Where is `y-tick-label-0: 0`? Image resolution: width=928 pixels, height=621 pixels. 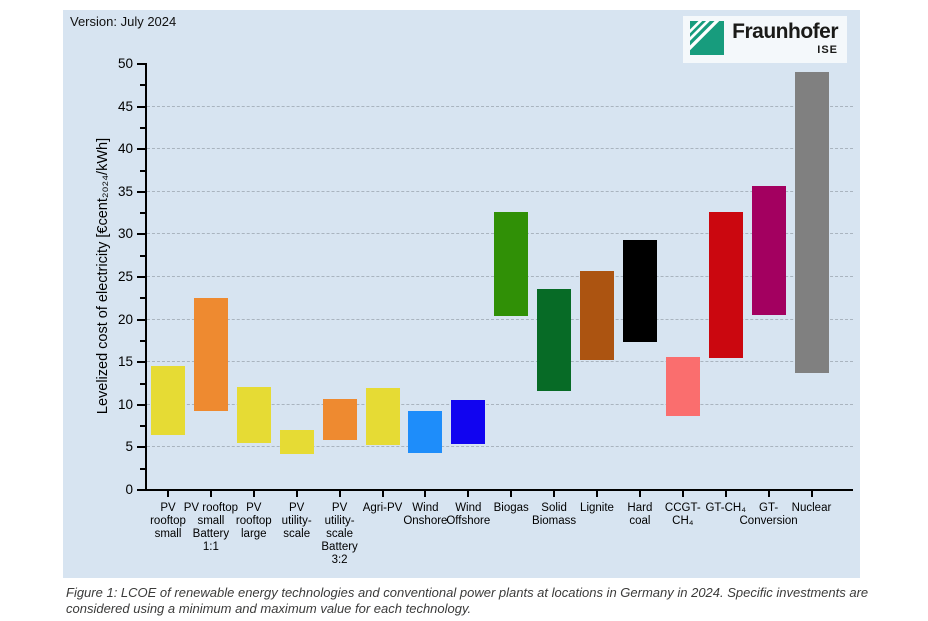
y-tick-label-0: 0 is located at coordinates (129, 489).